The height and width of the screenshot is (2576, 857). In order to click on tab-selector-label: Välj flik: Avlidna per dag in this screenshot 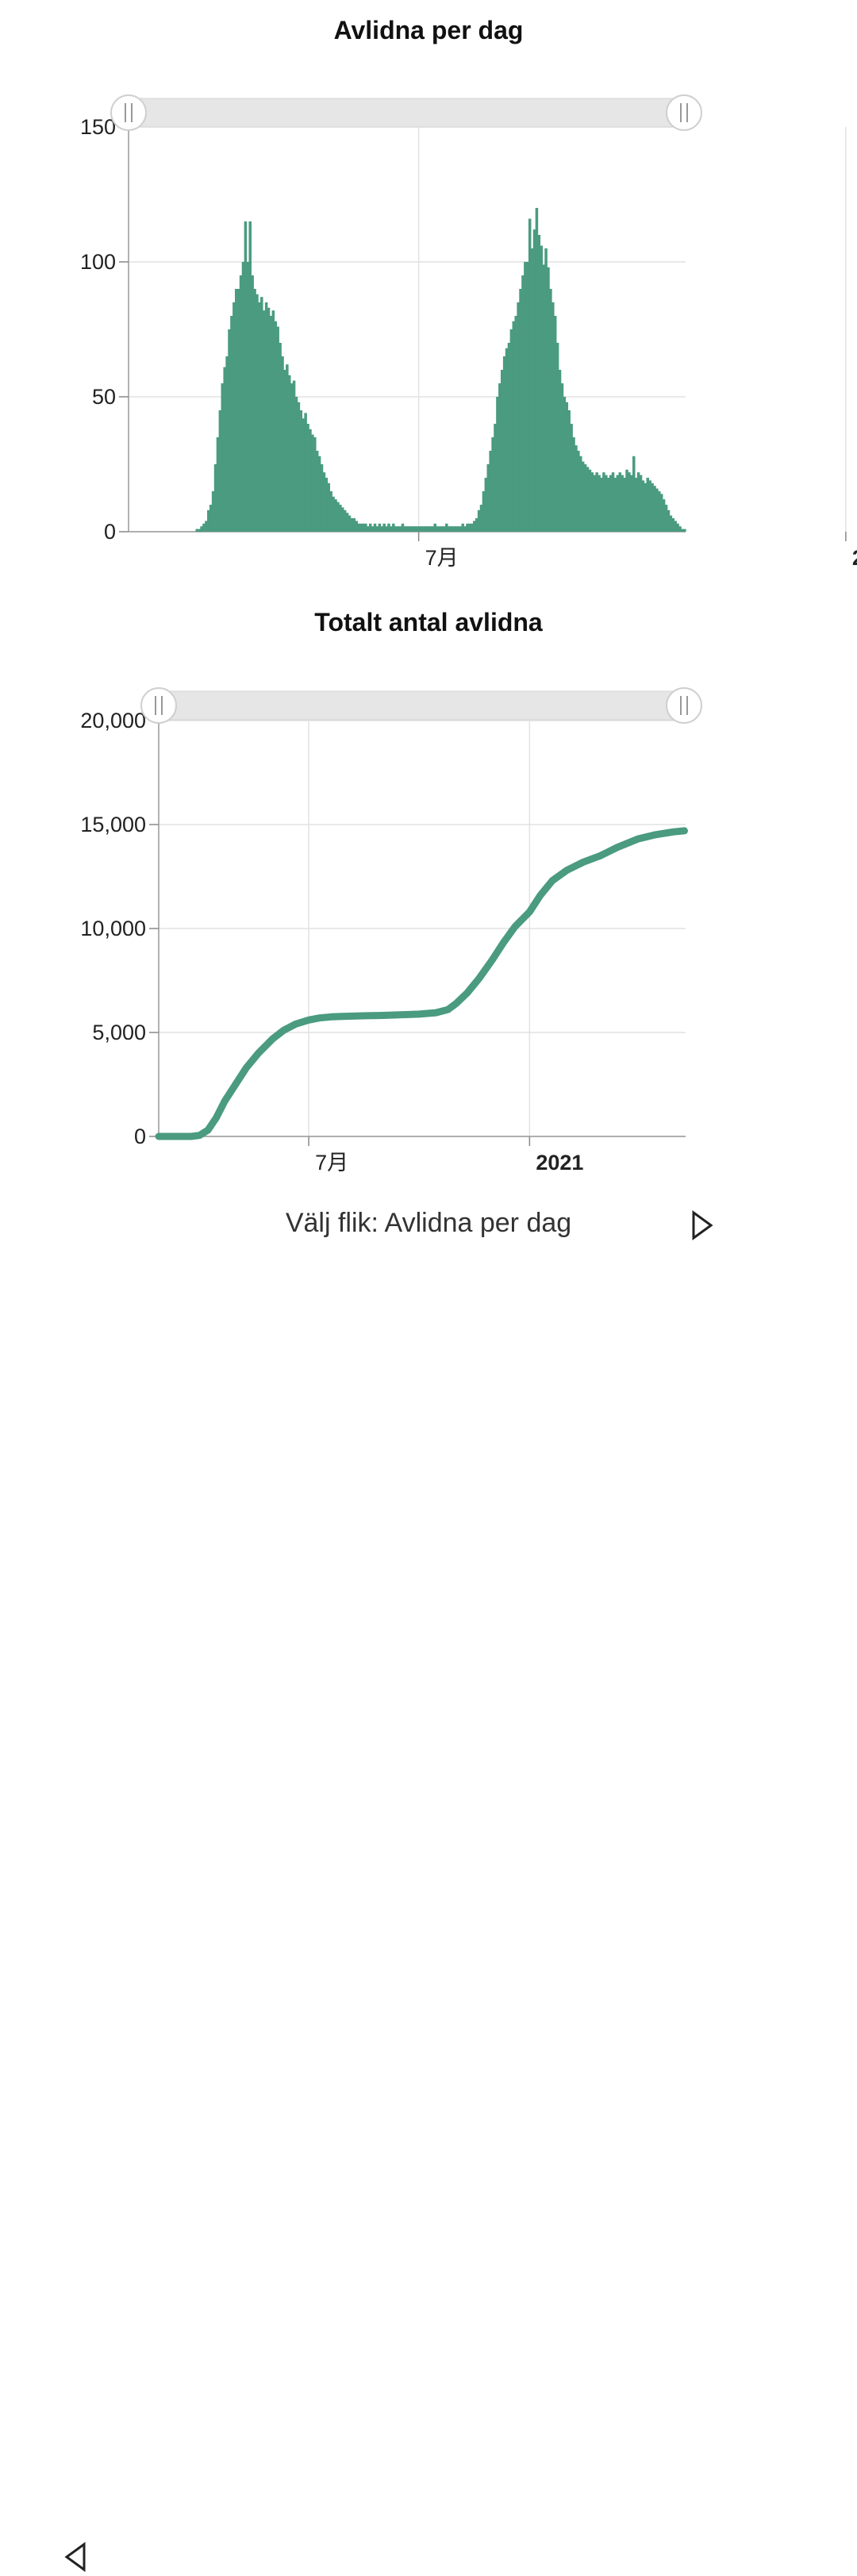, I will do `click(428, 1223)`.